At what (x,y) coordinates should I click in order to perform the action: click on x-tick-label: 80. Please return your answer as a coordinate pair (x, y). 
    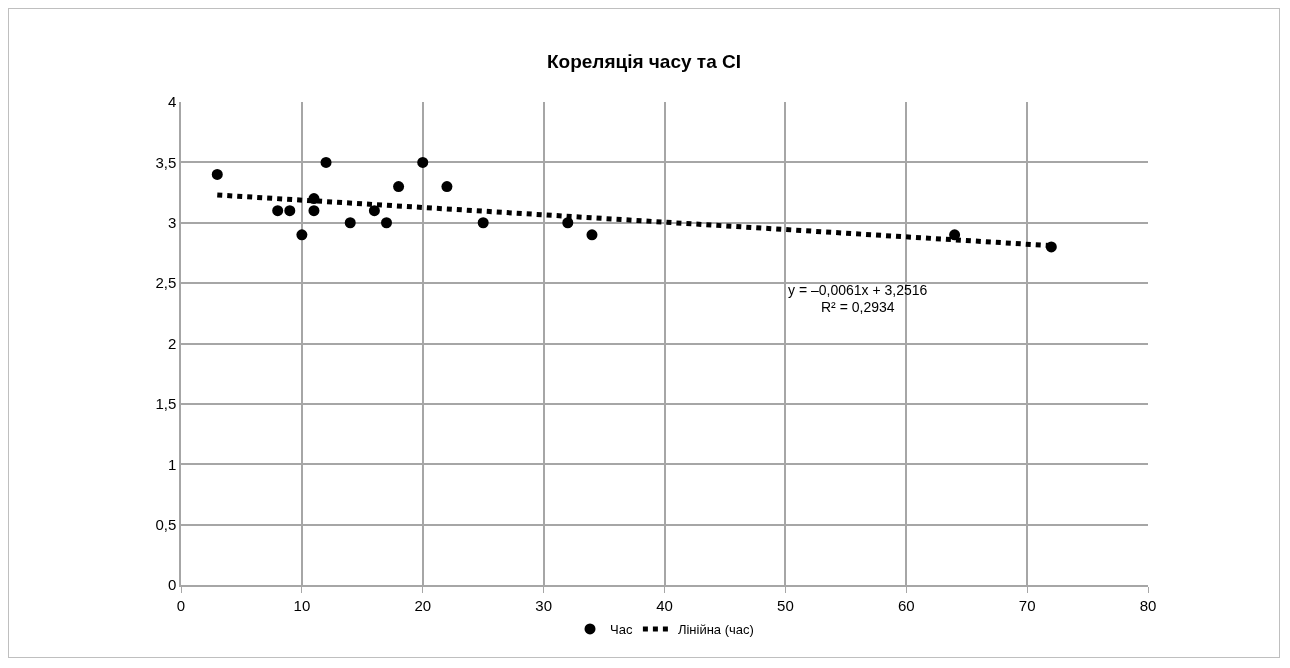
    Looking at the image, I should click on (1148, 605).